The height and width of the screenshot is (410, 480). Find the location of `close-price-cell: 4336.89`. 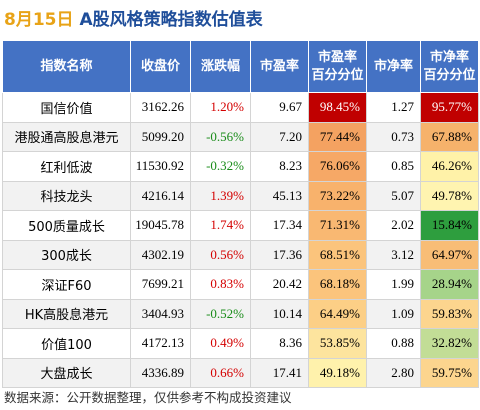

close-price-cell: 4336.89 is located at coordinates (160, 372).